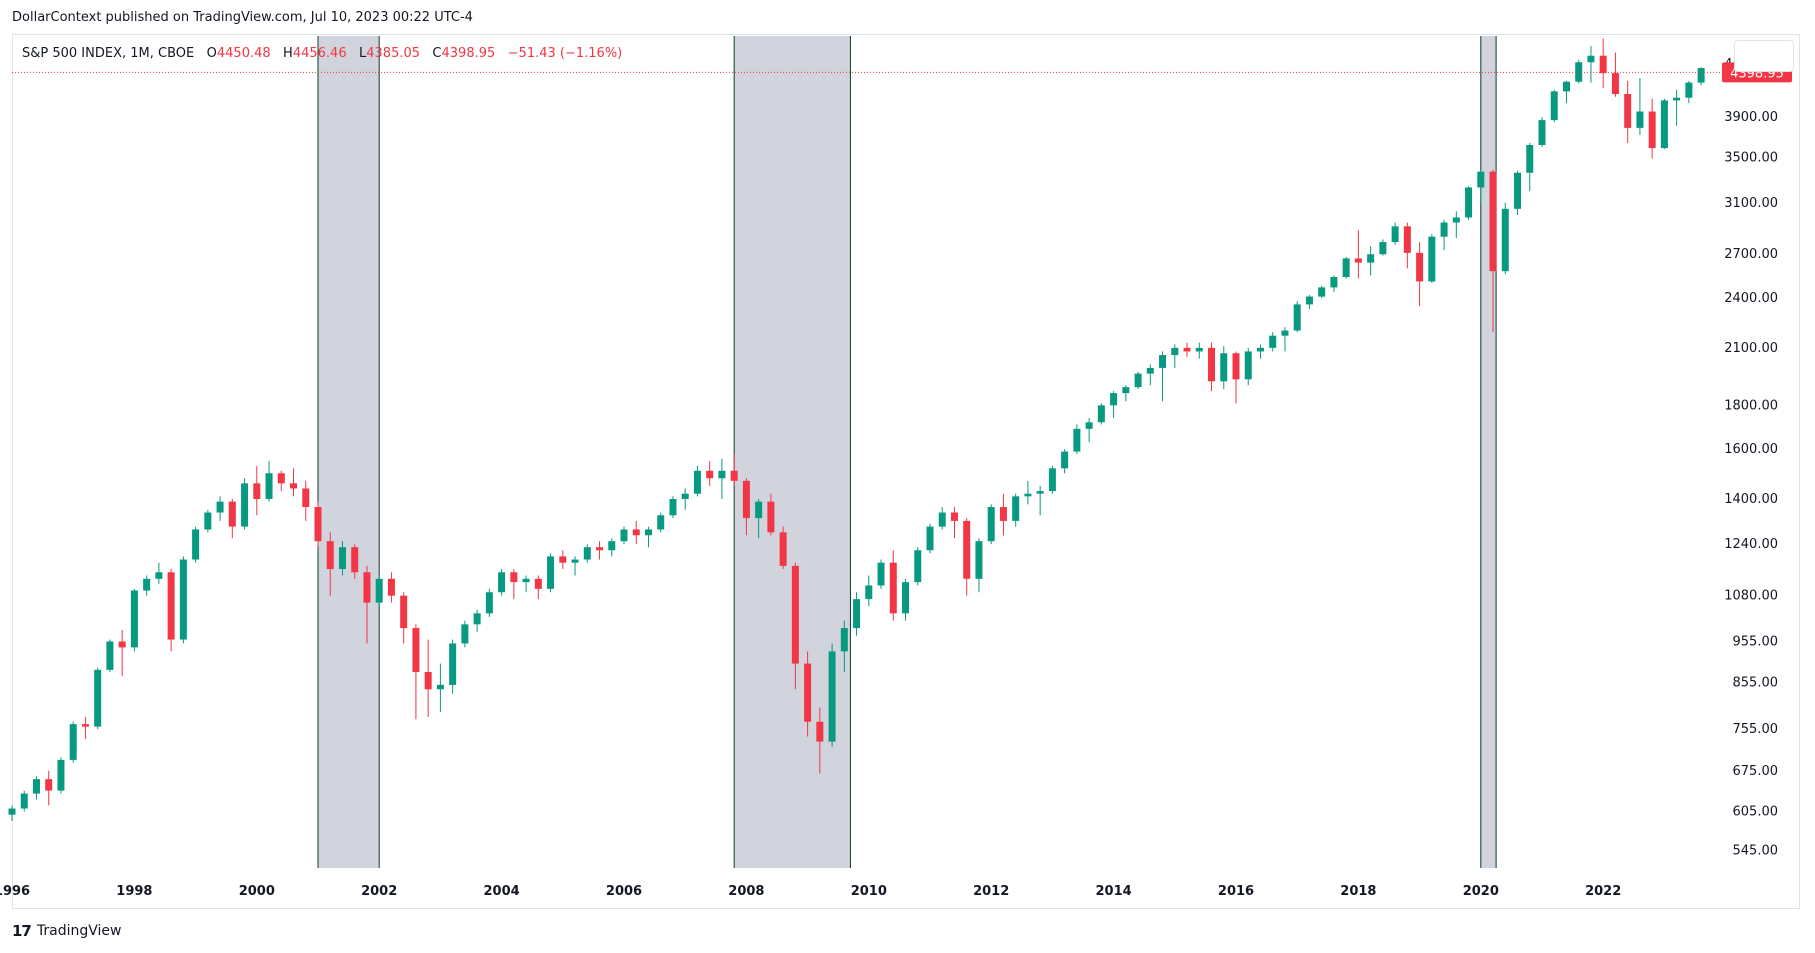 This screenshot has height=953, width=1815. Describe the element at coordinates (1764, 56) in the screenshot. I see `chart-toolbar-button` at that location.